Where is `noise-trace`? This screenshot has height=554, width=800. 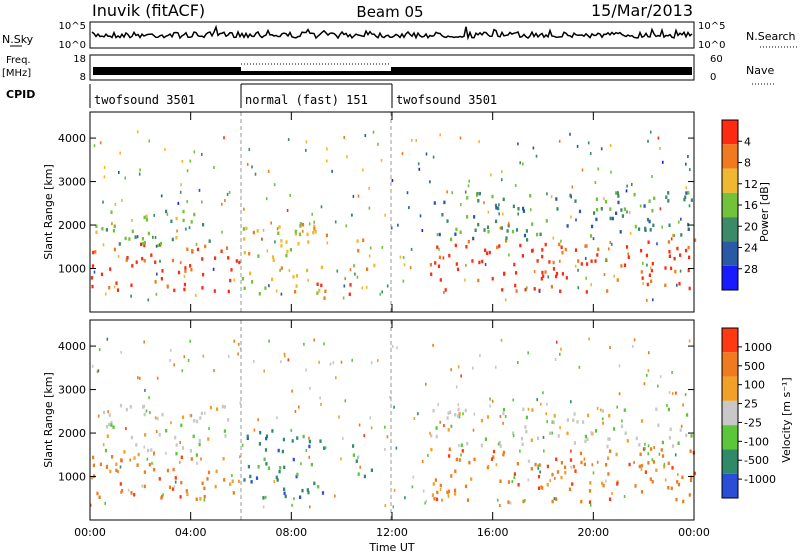
noise-trace is located at coordinates (392, 32).